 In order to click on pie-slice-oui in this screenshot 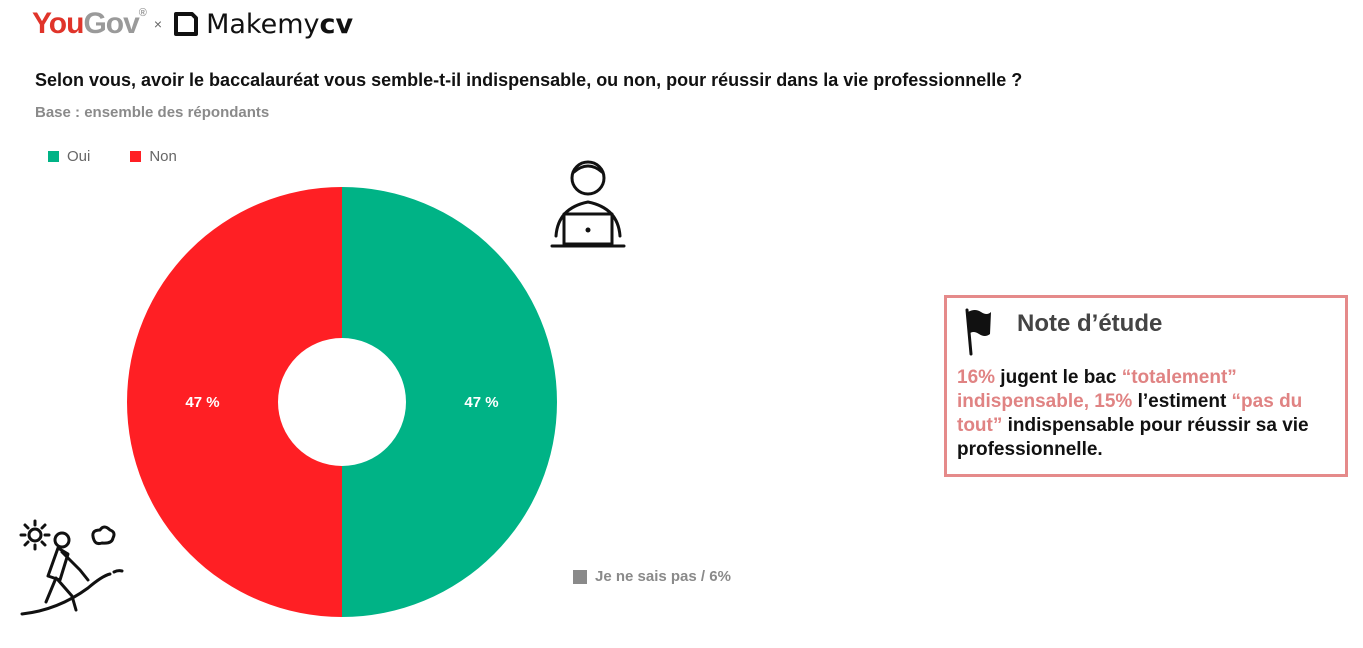, I will do `click(449, 402)`.